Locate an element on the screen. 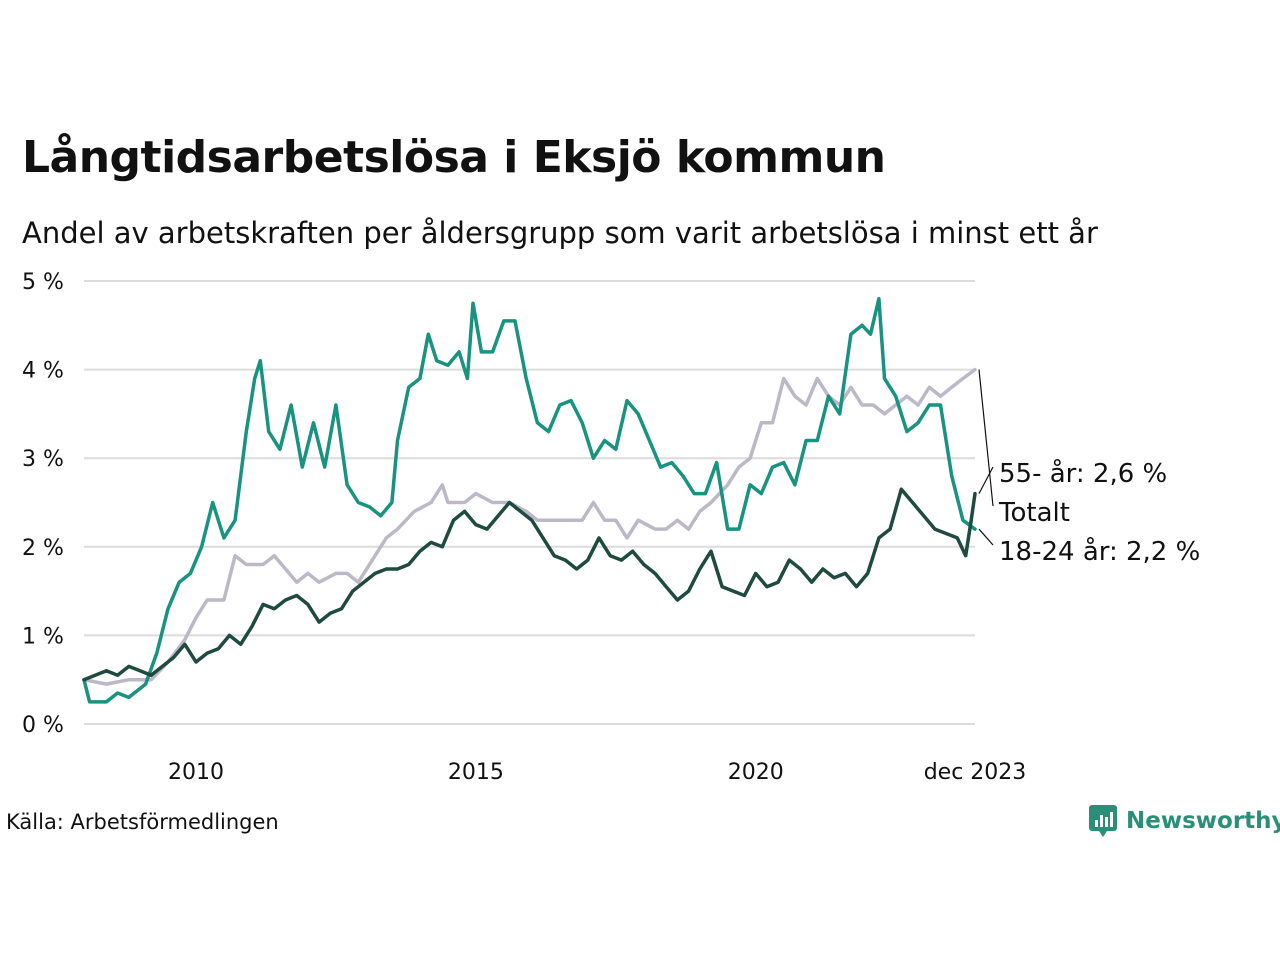 This screenshot has height=960, width=1280. newsworthy-logo-icon is located at coordinates (1103, 821).